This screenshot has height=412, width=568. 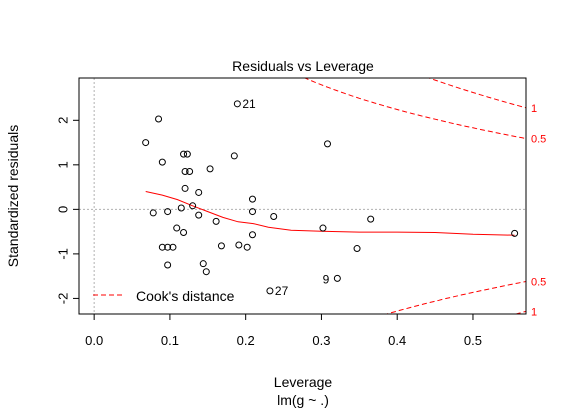 I want to click on legend: Cook's distance, so click(x=164, y=296).